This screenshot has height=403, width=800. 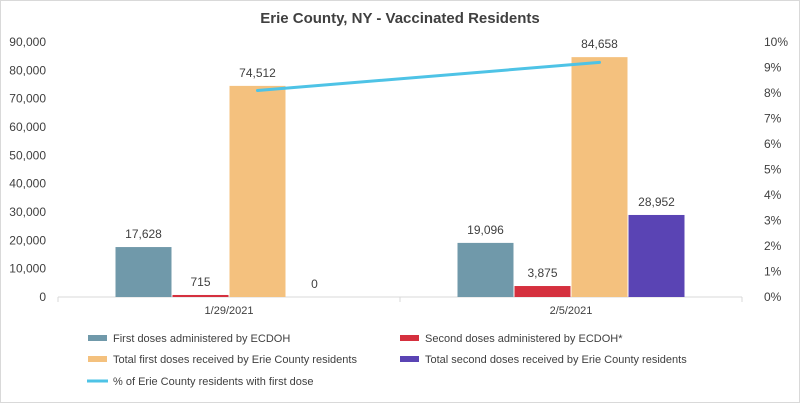 What do you see at coordinates (201, 339) in the screenshot?
I see `legend-label-0: First doses administered by ECDOH` at bounding box center [201, 339].